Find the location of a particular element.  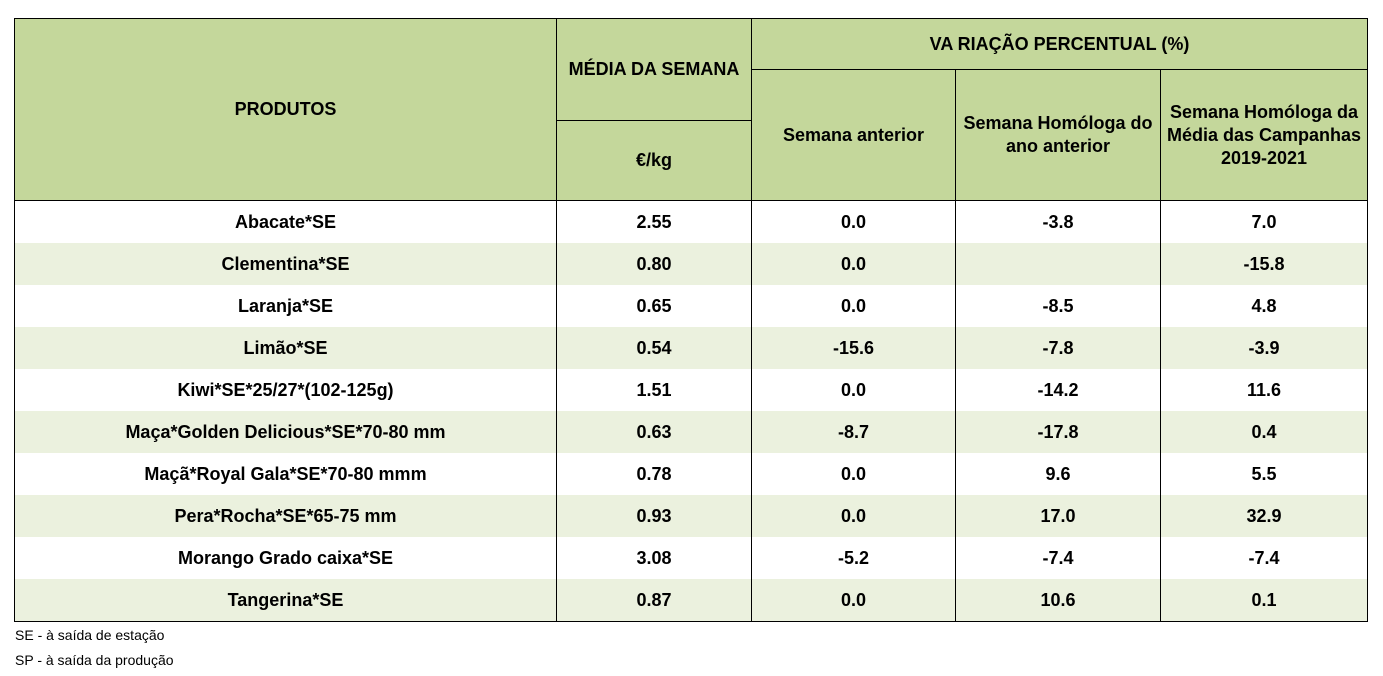

header-variacao-percentual: VA RIAÇÃO PERCENTUAL (%) is located at coordinates (1059, 44).